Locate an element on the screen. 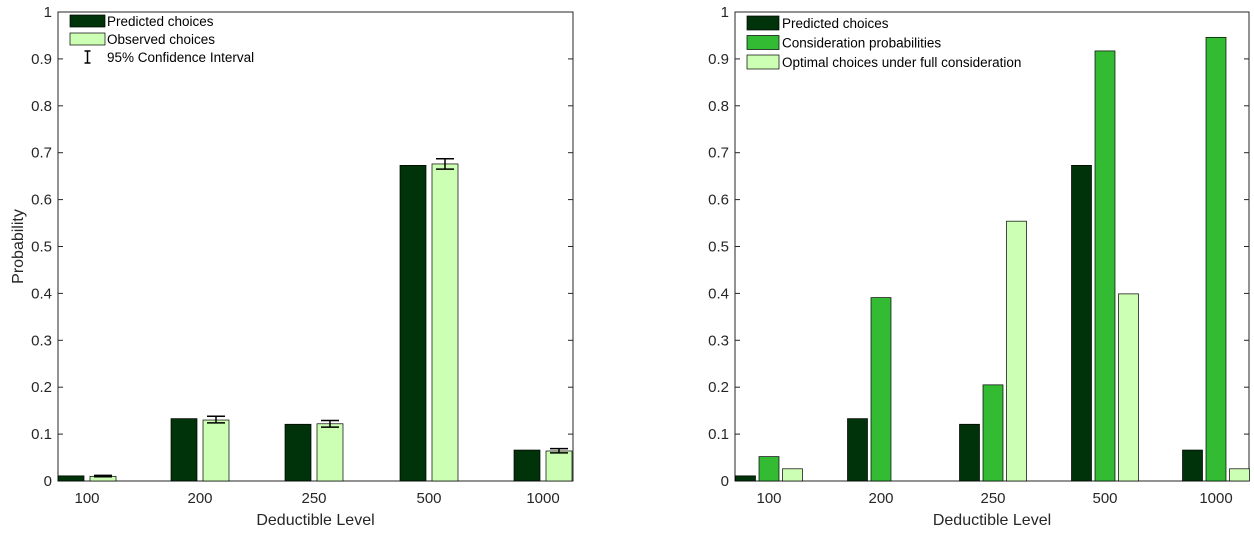  legend-label: 95% Confidence Interval is located at coordinates (180, 57).